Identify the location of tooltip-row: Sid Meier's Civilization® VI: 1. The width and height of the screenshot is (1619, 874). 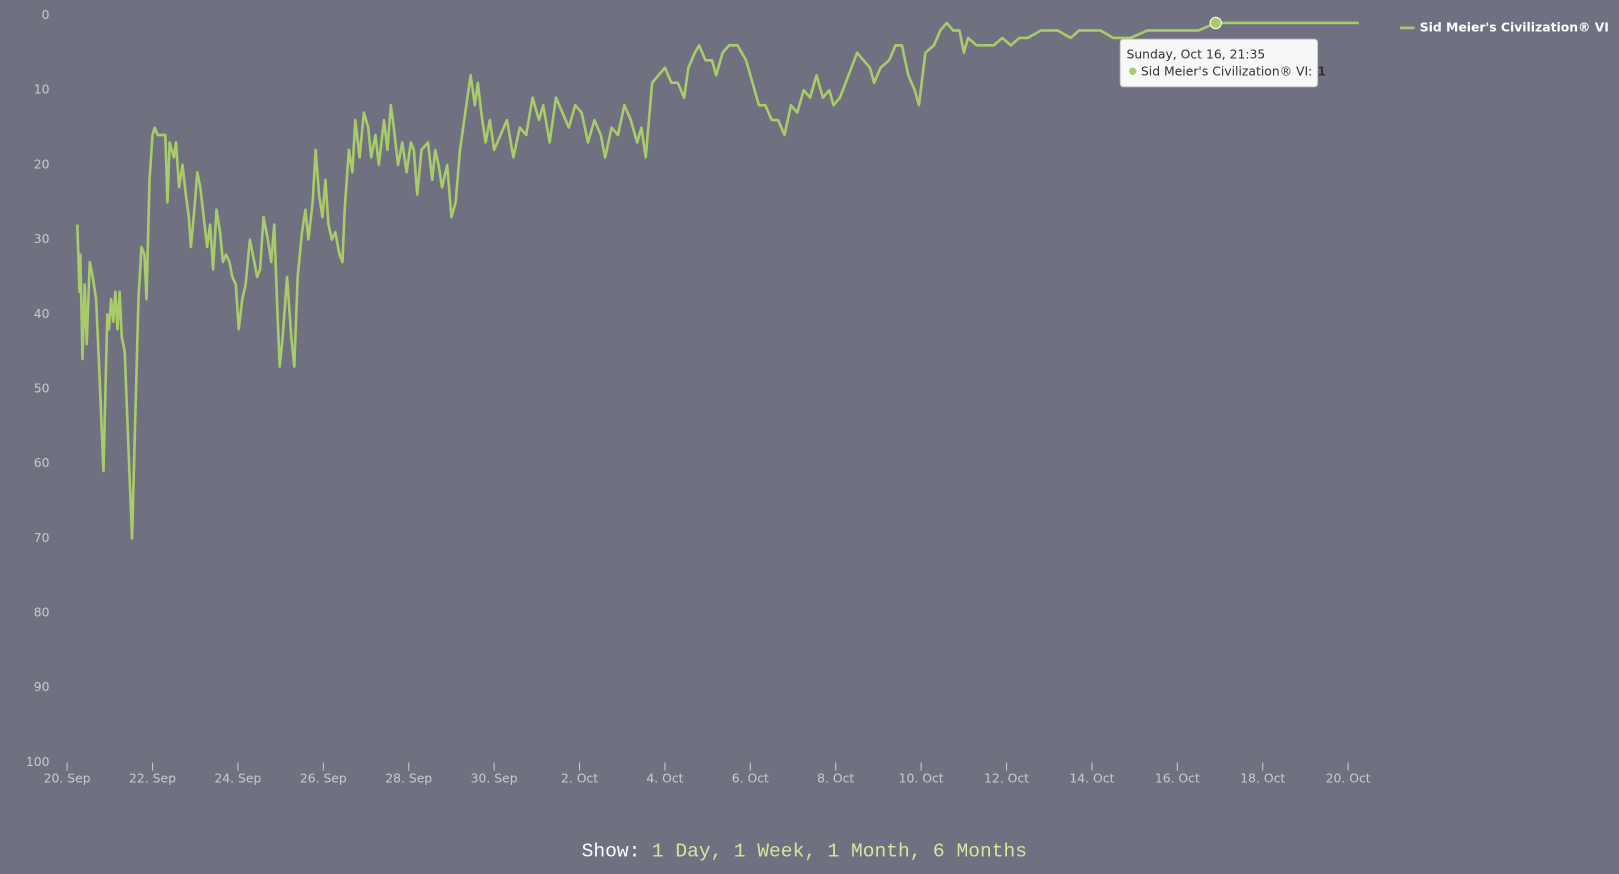
(1233, 70).